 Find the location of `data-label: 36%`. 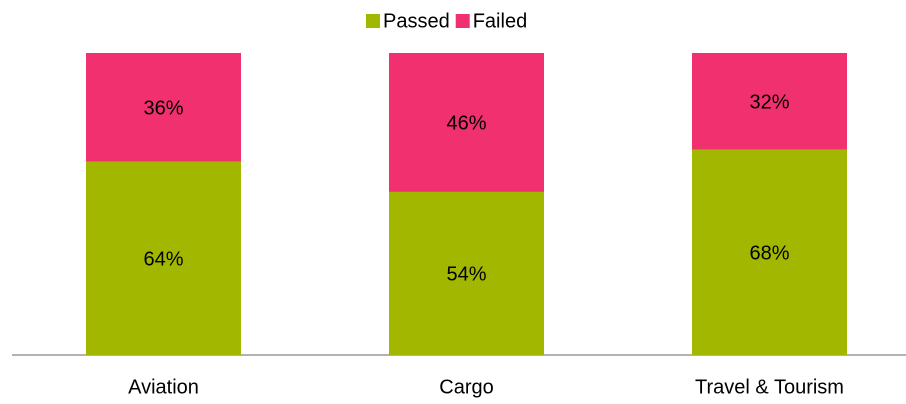

data-label: 36% is located at coordinates (163, 109).